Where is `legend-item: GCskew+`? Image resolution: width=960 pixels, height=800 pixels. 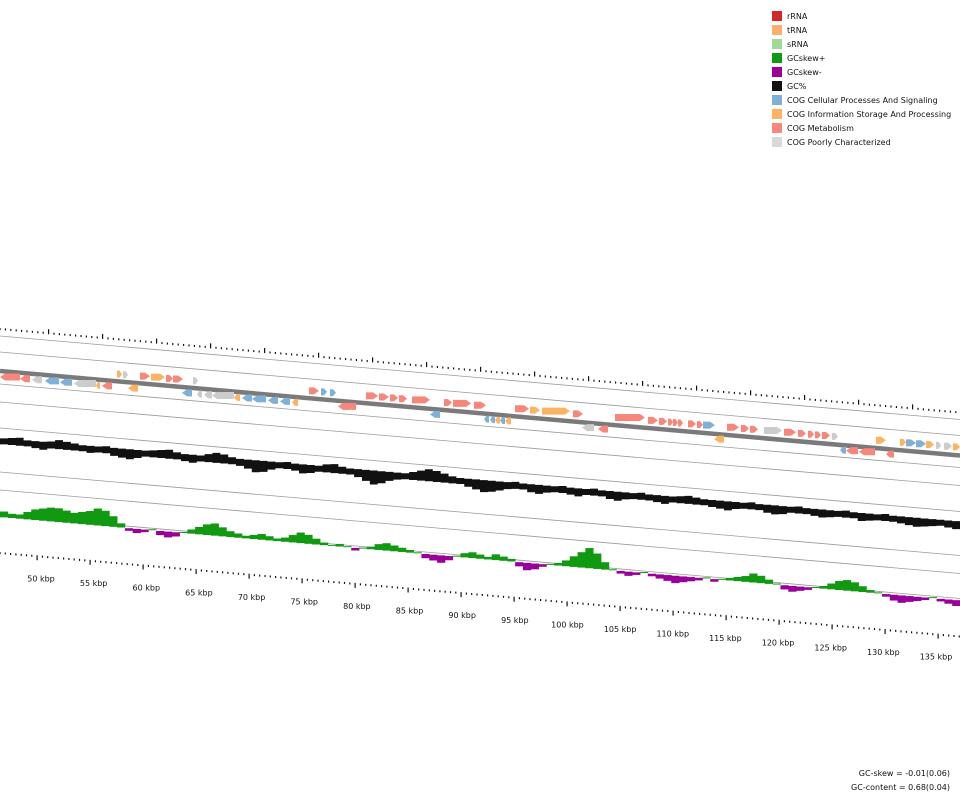 legend-item: GCskew+ is located at coordinates (861, 58).